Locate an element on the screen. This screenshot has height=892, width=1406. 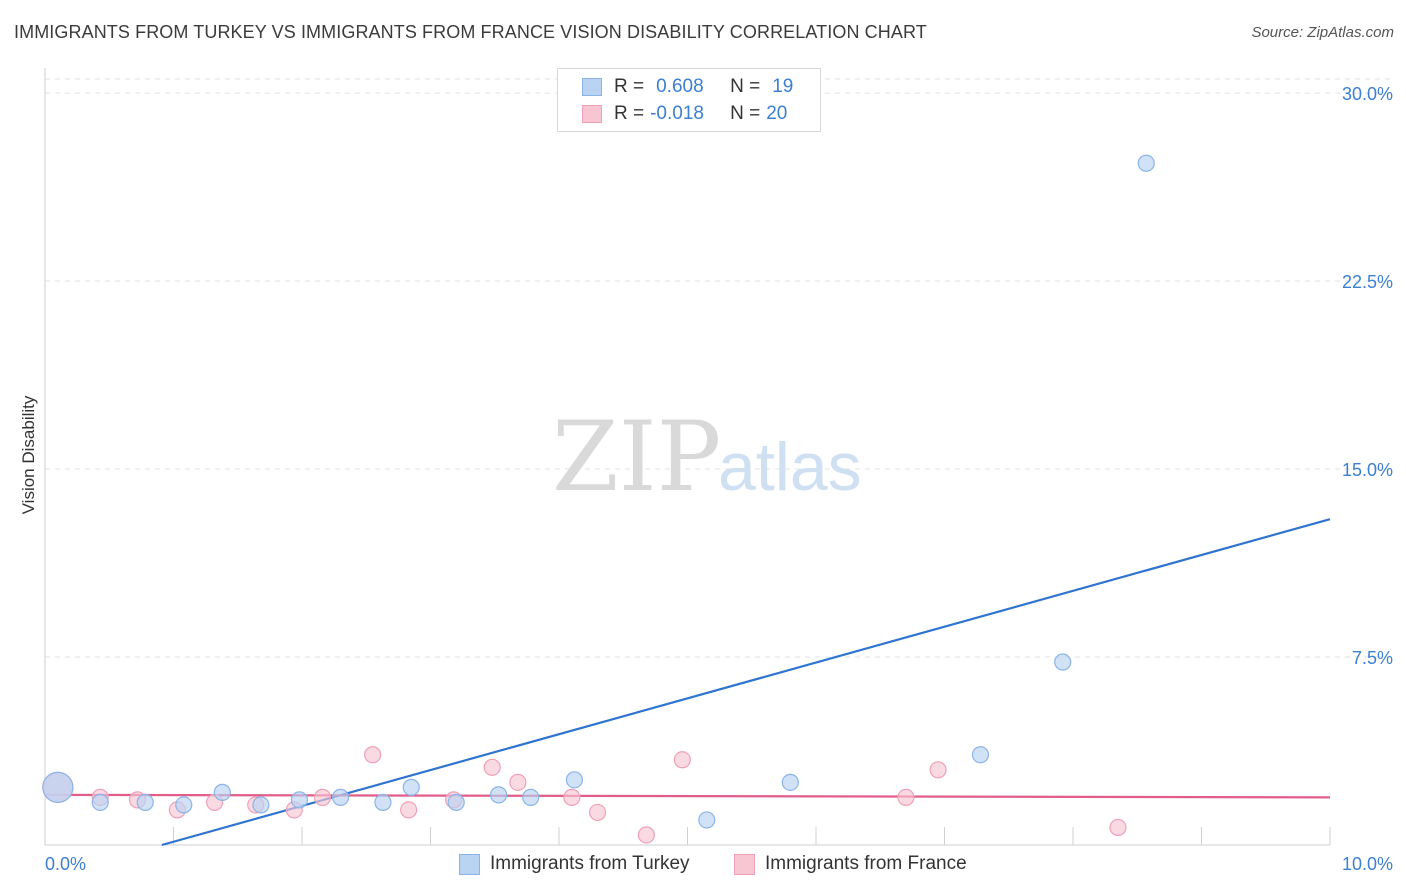
stats-legend: R = 0.608 N = 19 R = -0.018 N = 20 is located at coordinates (689, 100).